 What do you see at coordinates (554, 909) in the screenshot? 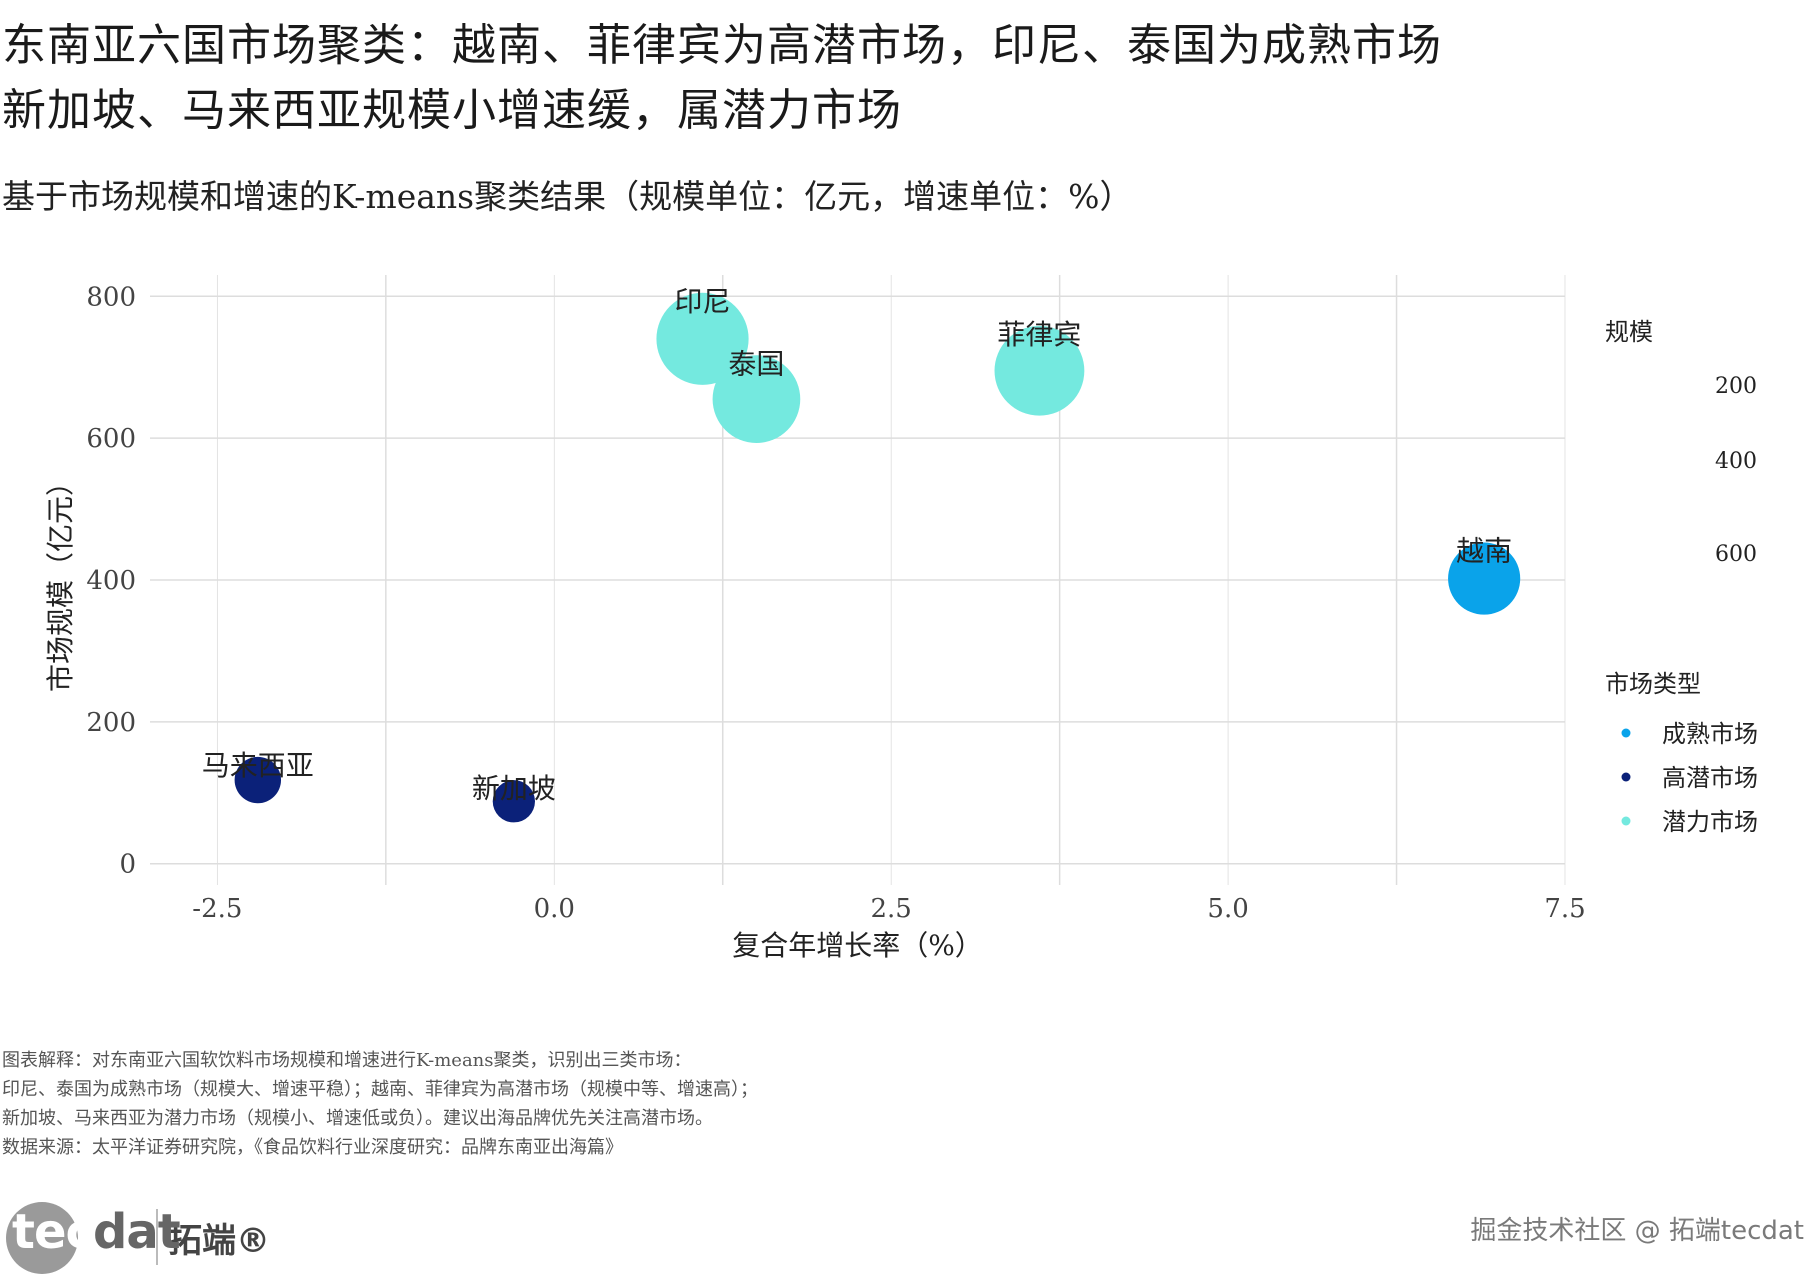
I see `x-tick-label: 0.0` at bounding box center [554, 909].